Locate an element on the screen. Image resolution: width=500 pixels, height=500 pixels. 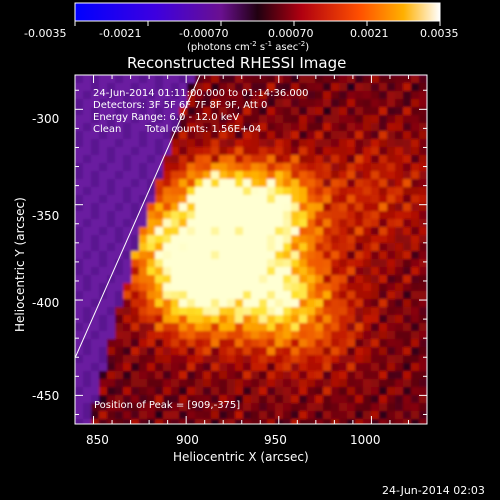
energy-range: Energy Range: 6.0 - 12.0 keV is located at coordinates (166, 117).